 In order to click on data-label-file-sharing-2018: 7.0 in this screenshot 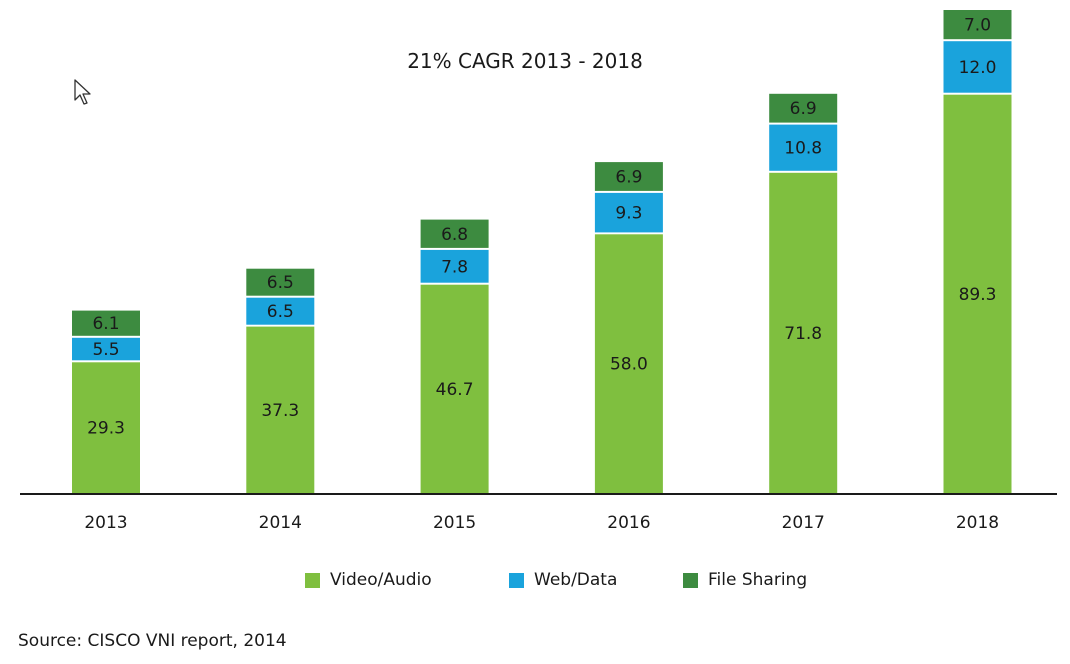, I will do `click(977, 26)`.